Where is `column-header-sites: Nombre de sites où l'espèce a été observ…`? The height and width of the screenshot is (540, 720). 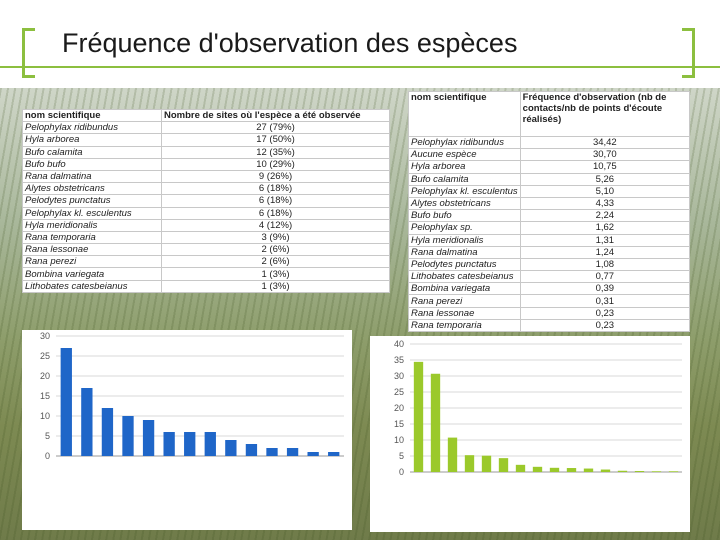 column-header-sites: Nombre de sites où l'espèce a été observ… is located at coordinates (275, 115).